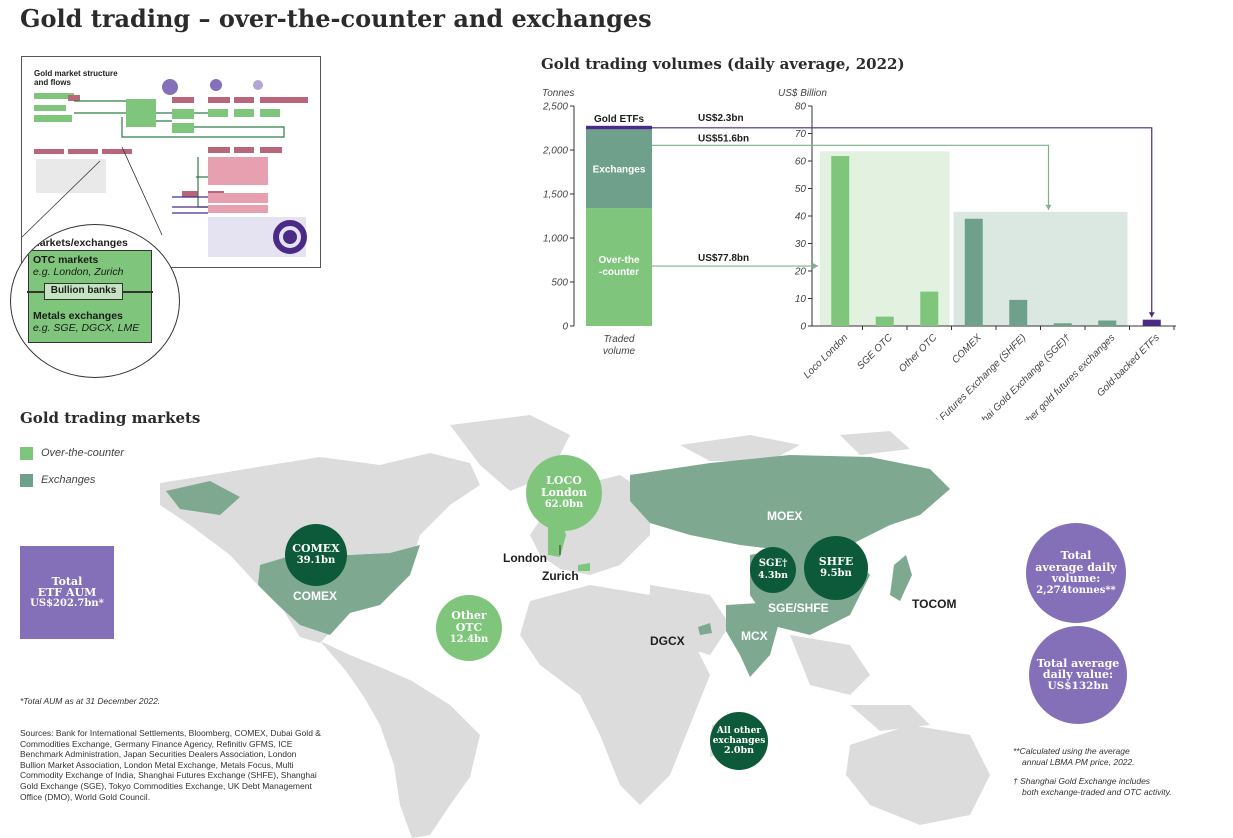 The width and height of the screenshot is (1233, 838). What do you see at coordinates (619, 351) in the screenshot?
I see `category-label-line2: volume` at bounding box center [619, 351].